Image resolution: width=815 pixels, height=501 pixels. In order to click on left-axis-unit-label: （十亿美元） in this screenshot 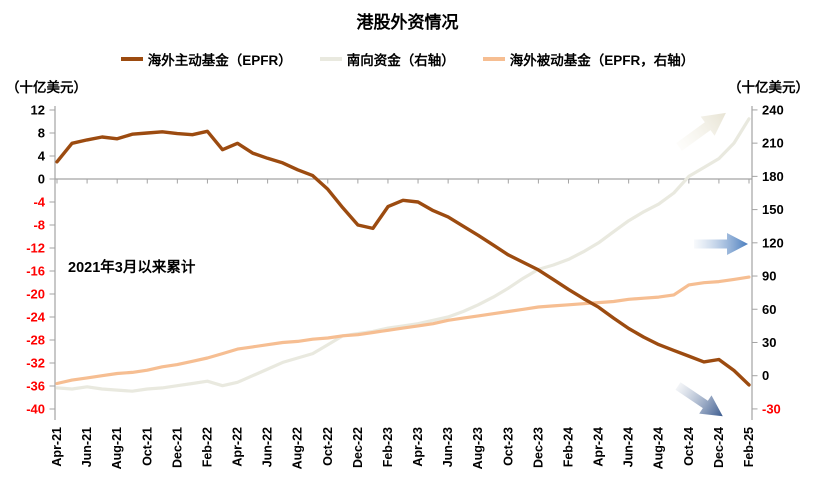, I will do `click(46, 87)`.